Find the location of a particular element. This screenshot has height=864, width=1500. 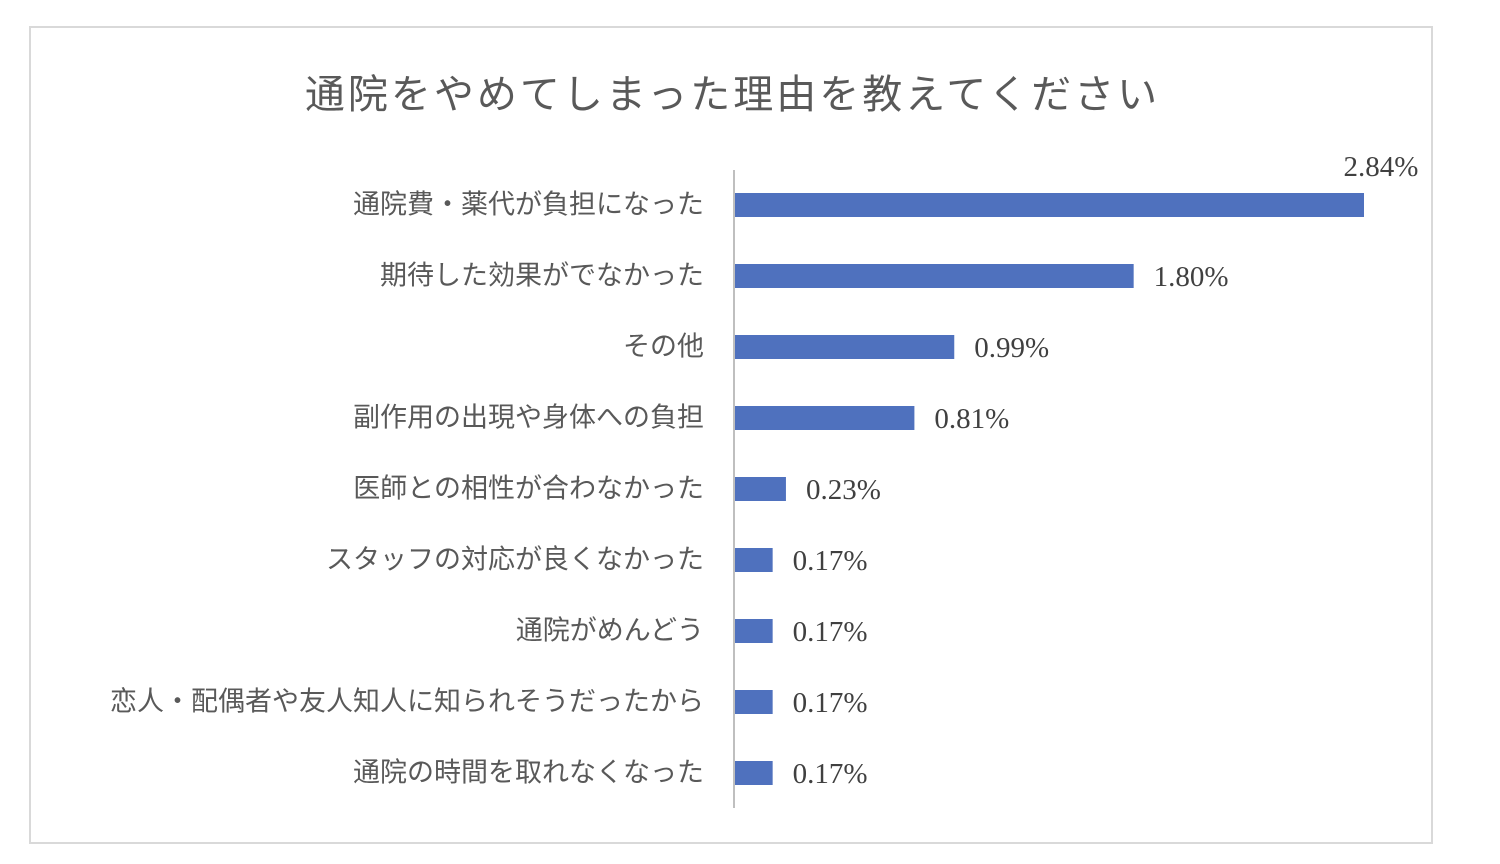

data-label: 0.99% is located at coordinates (1011, 348).